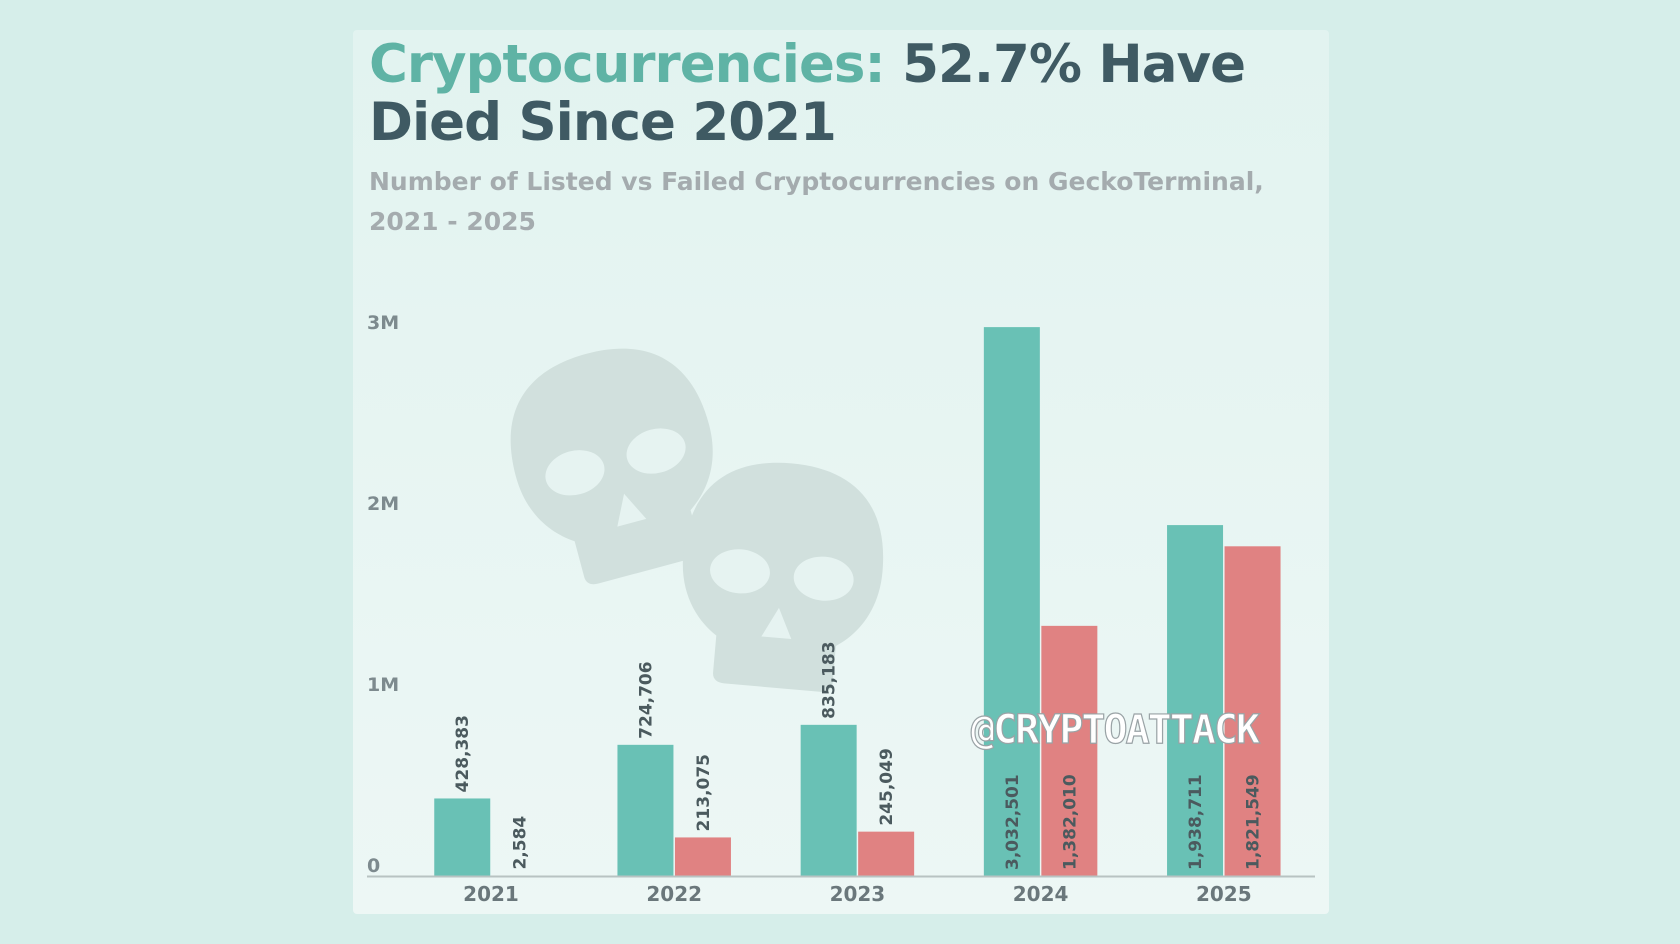 This screenshot has width=1680, height=944. Describe the element at coordinates (521, 843) in the screenshot. I see `bar-value-label: 2,584` at that location.